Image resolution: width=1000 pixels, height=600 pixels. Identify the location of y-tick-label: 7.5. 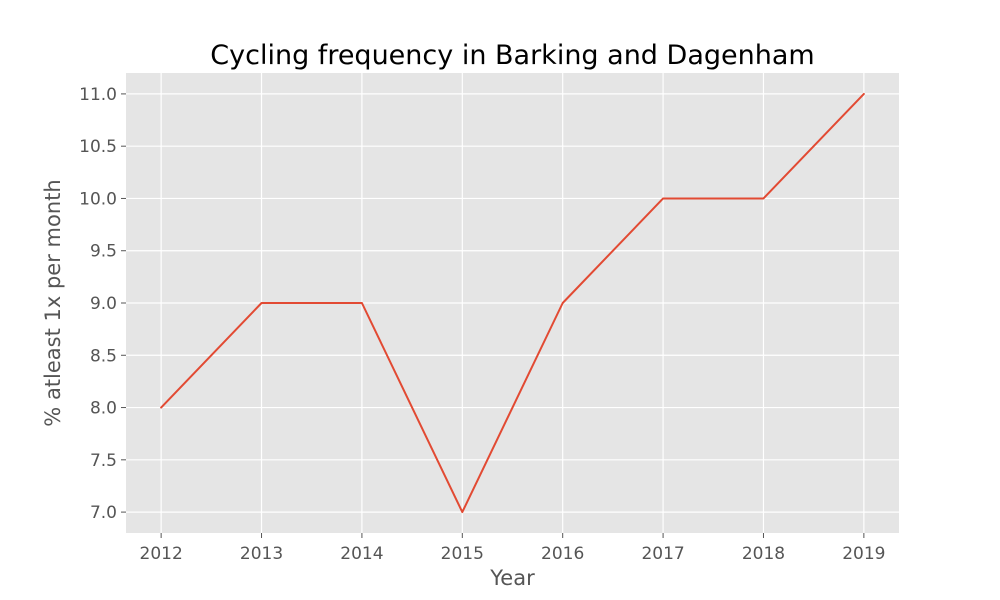
(103, 461).